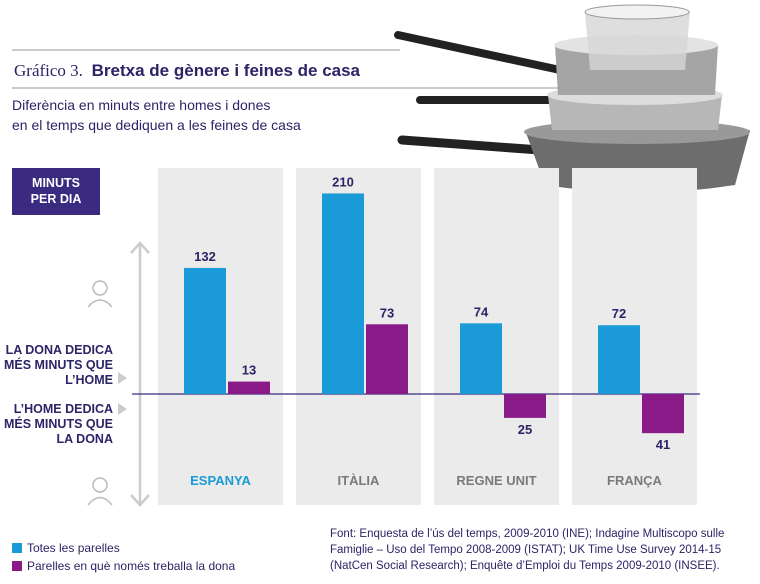 The width and height of the screenshot is (760, 584). Describe the element at coordinates (481, 311) in the screenshot. I see `value-label: 74` at that location.